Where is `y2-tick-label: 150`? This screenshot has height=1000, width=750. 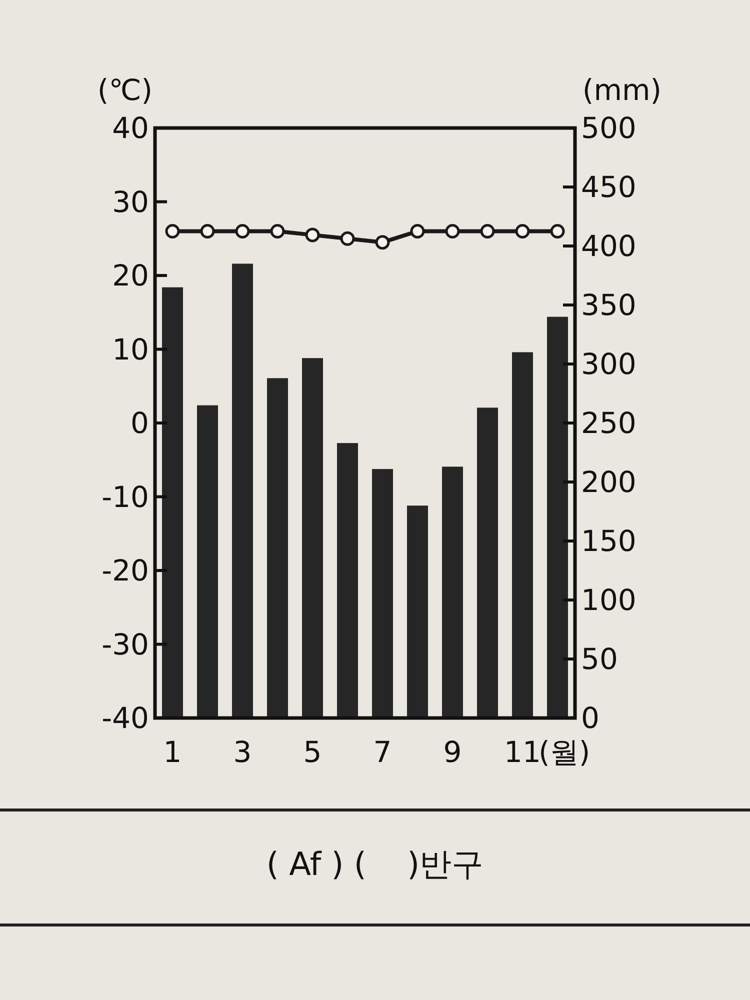
y2-tick-label: 150 is located at coordinates (608, 541).